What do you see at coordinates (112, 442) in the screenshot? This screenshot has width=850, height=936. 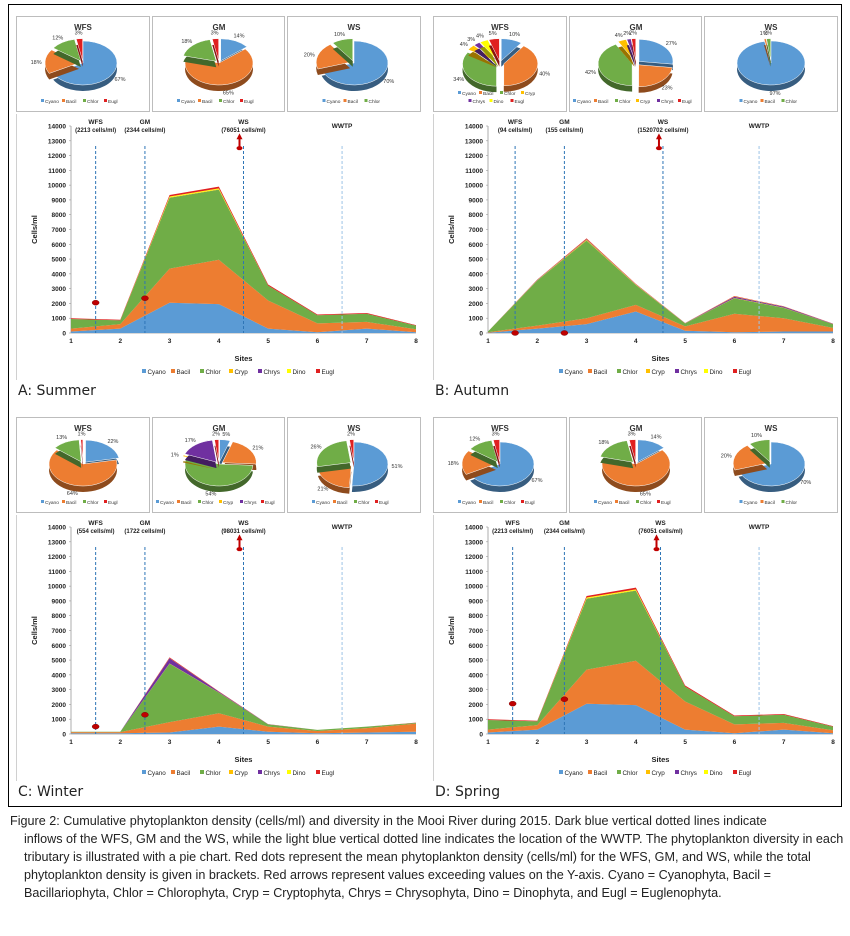 I see `pie-slice-label: 22%` at bounding box center [112, 442].